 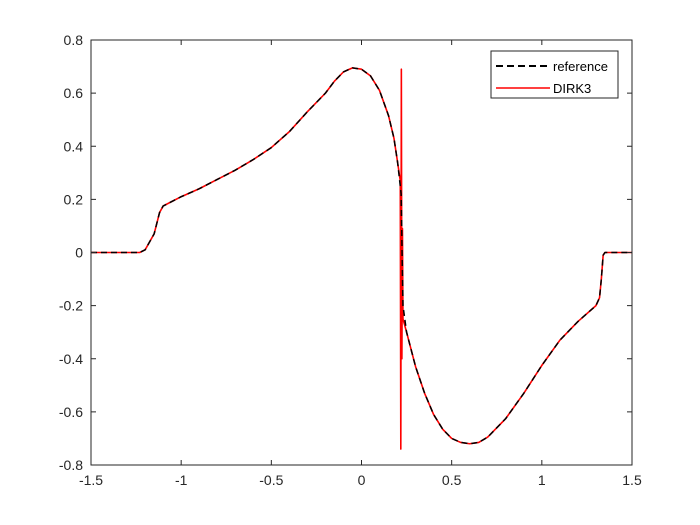 What do you see at coordinates (580, 66) in the screenshot?
I see `legend-label-reference: reference` at bounding box center [580, 66].